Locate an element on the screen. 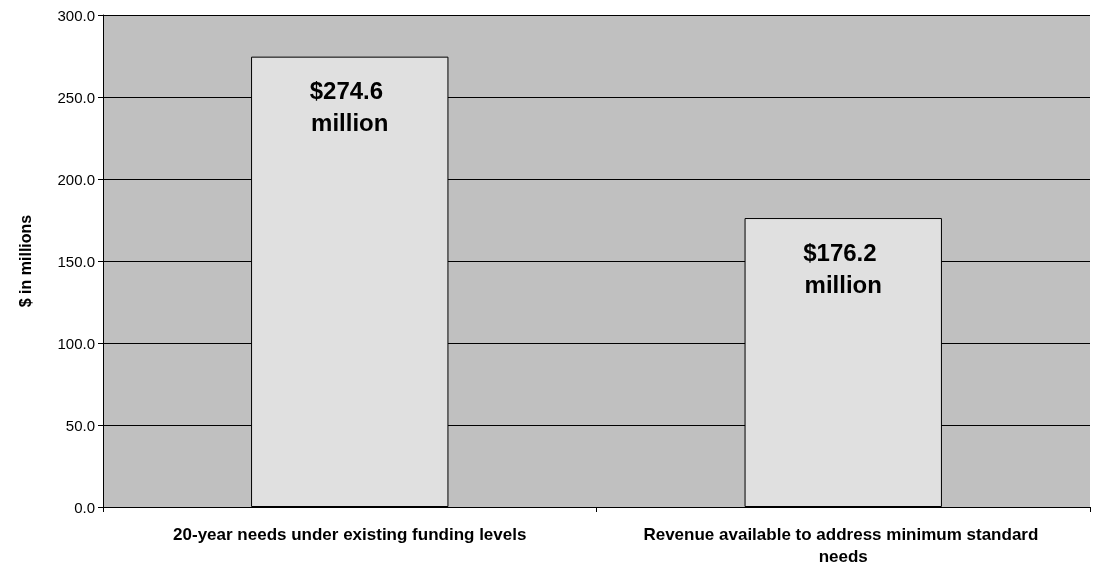 This screenshot has width=1099, height=582. y-tick-label: 150.0 is located at coordinates (76, 261).